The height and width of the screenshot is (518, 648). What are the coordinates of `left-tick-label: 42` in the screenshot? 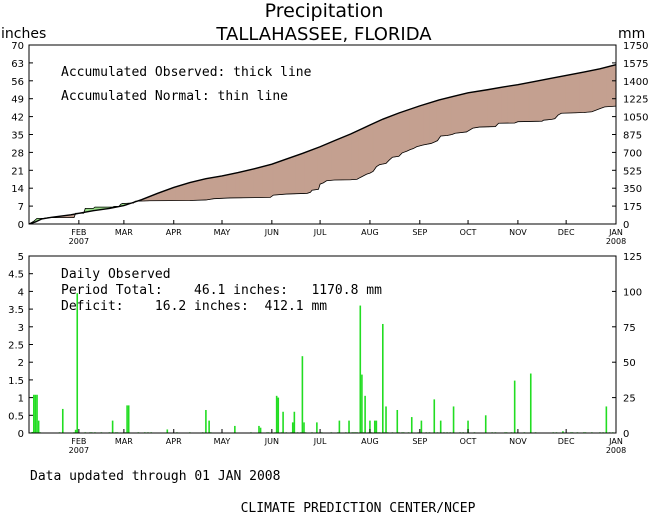 It's located at (17, 118).